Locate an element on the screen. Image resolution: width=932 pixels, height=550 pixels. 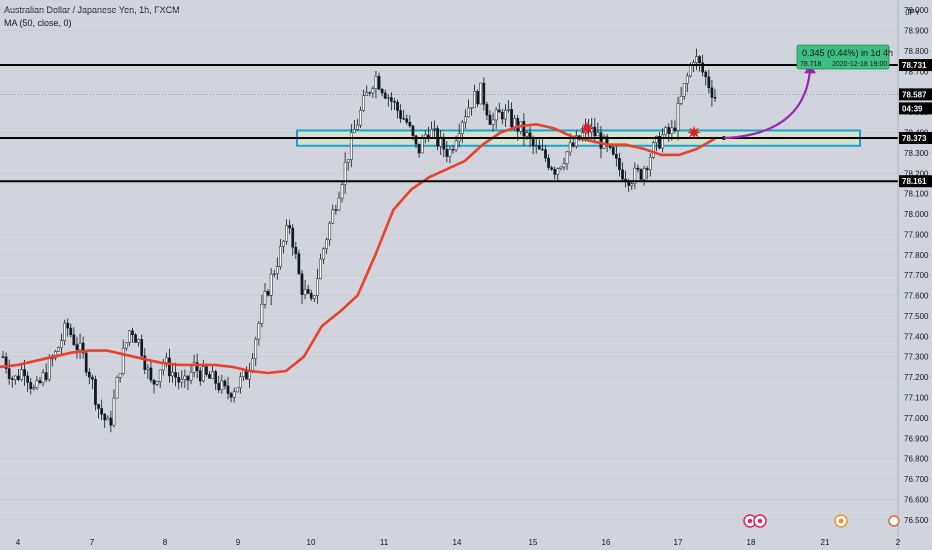
time-tick-label: 16 is located at coordinates (606, 542).